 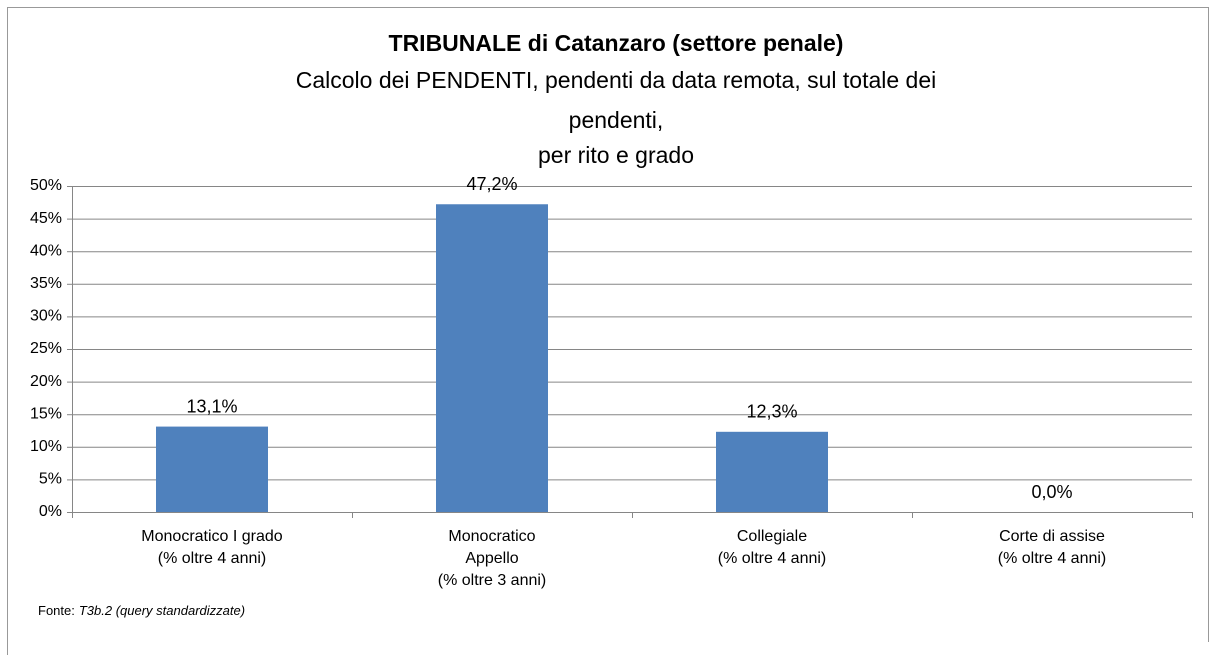 I want to click on source-label: Fonte:, so click(x=56, y=610).